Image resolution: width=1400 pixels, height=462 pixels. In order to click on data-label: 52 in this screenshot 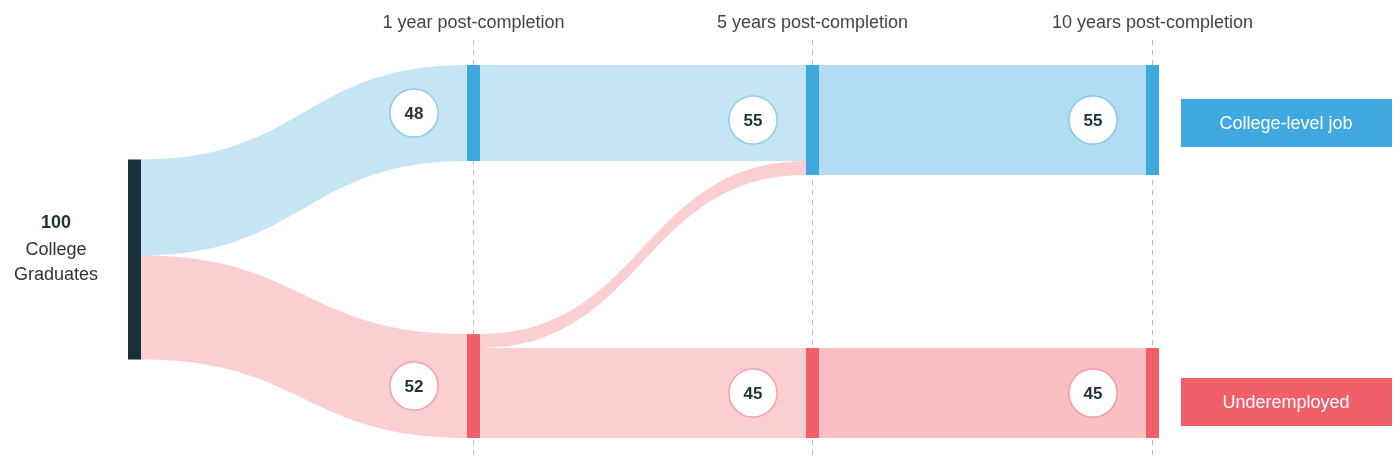, I will do `click(414, 386)`.